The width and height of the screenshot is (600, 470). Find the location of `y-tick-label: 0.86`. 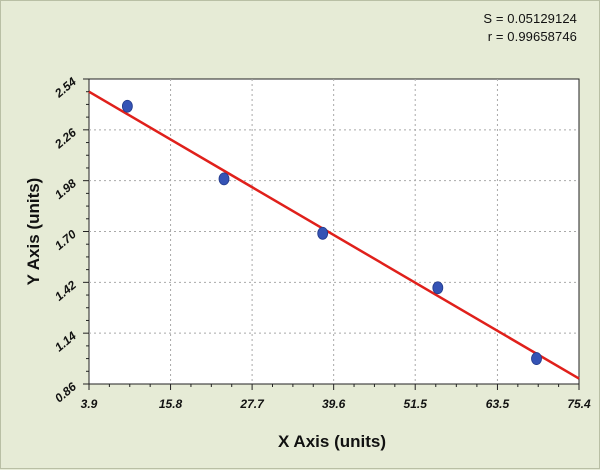

y-tick-label: 0.86 is located at coordinates (65, 392).